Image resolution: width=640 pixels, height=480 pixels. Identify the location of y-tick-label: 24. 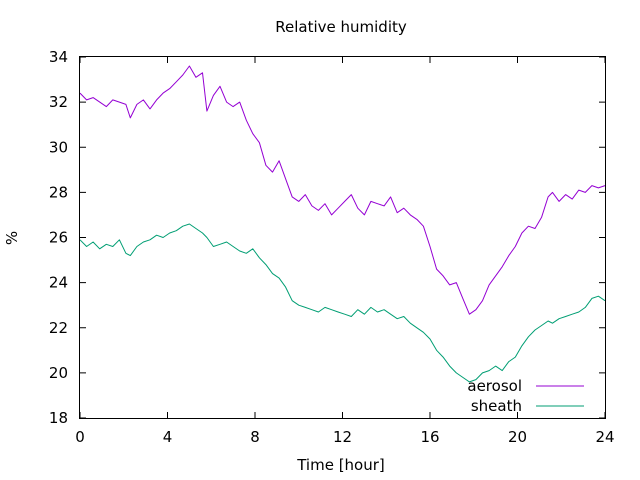
(58, 283).